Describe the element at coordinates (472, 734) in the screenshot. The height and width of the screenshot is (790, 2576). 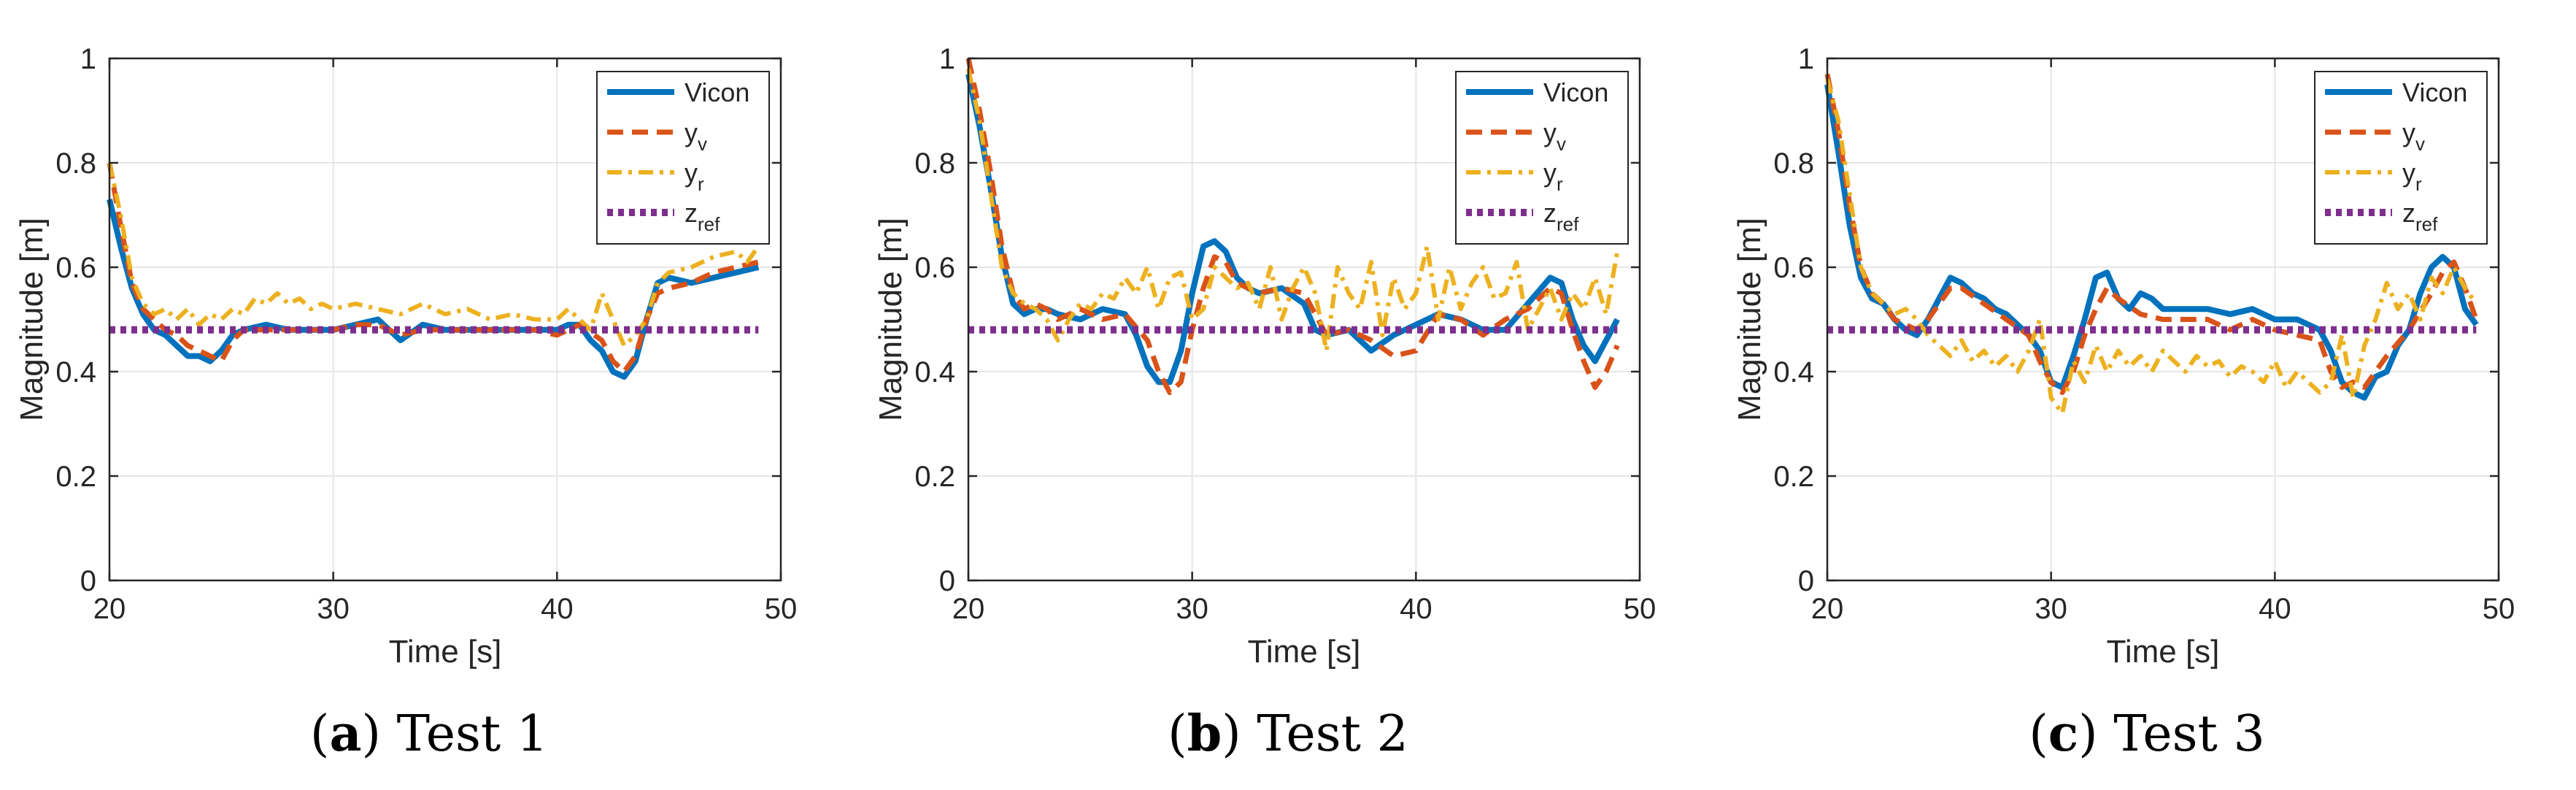
I see `caption-text: Test 1` at that location.